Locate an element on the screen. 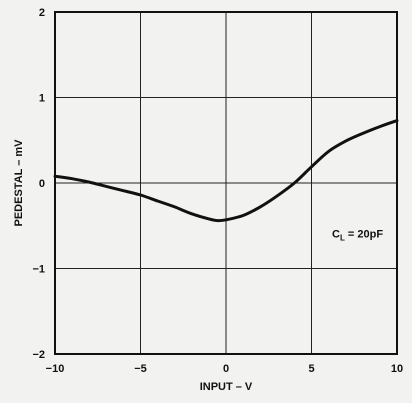 This screenshot has height=403, width=412. annotation-main: C is located at coordinates (336, 235).